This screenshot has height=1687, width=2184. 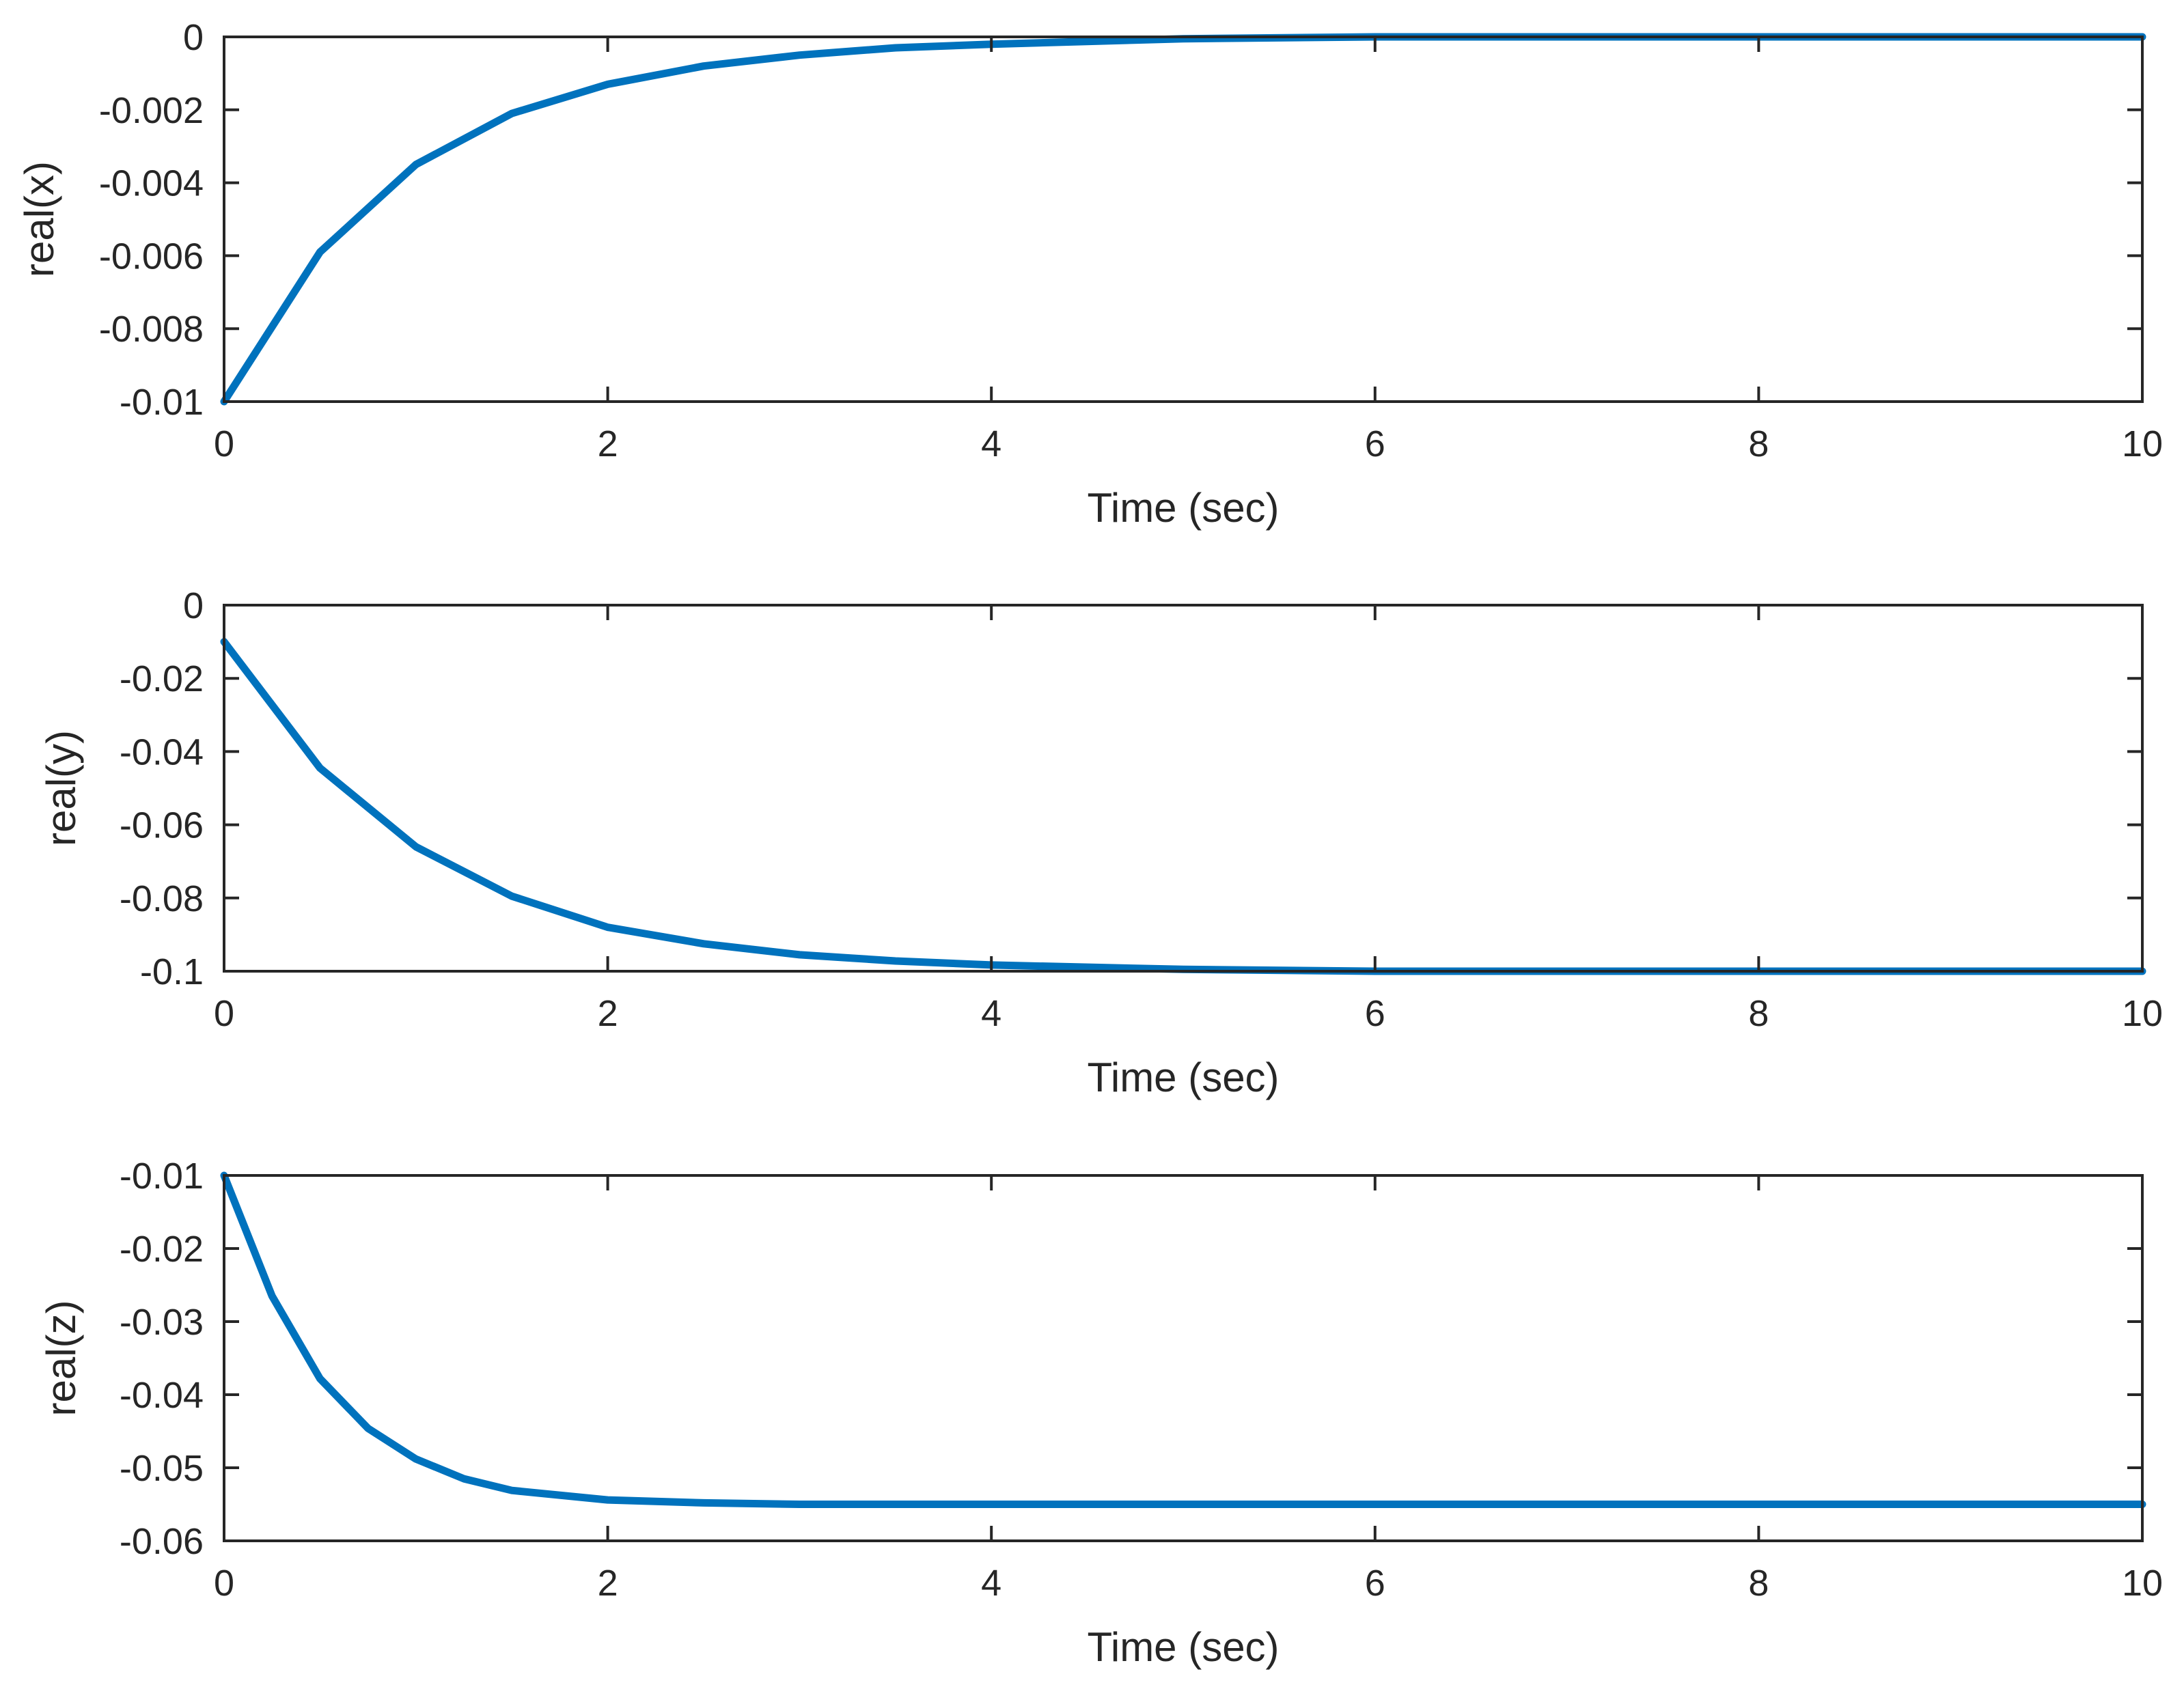 I want to click on y-tick-label: -0.004, so click(x=151, y=183).